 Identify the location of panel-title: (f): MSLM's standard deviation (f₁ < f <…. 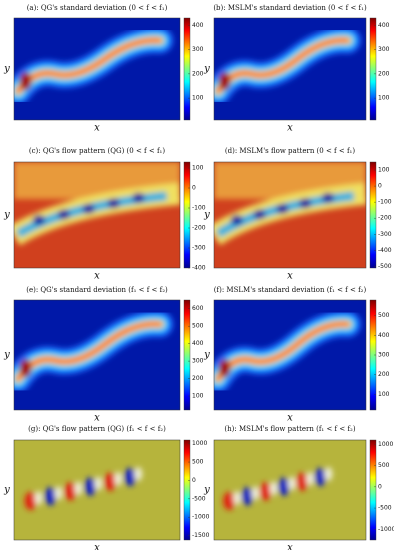
(290, 290).